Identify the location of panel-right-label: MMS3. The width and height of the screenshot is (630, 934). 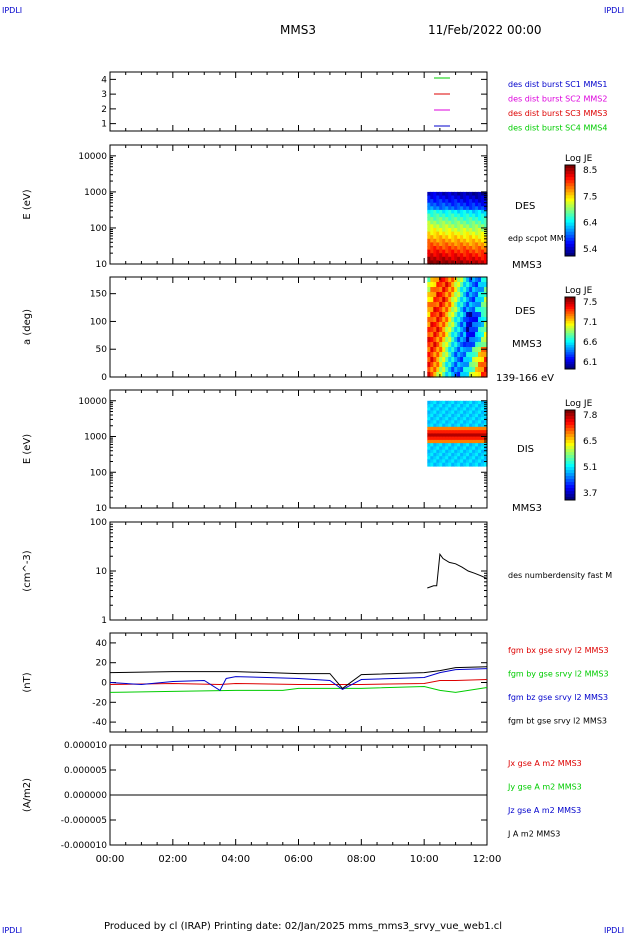
(527, 508).